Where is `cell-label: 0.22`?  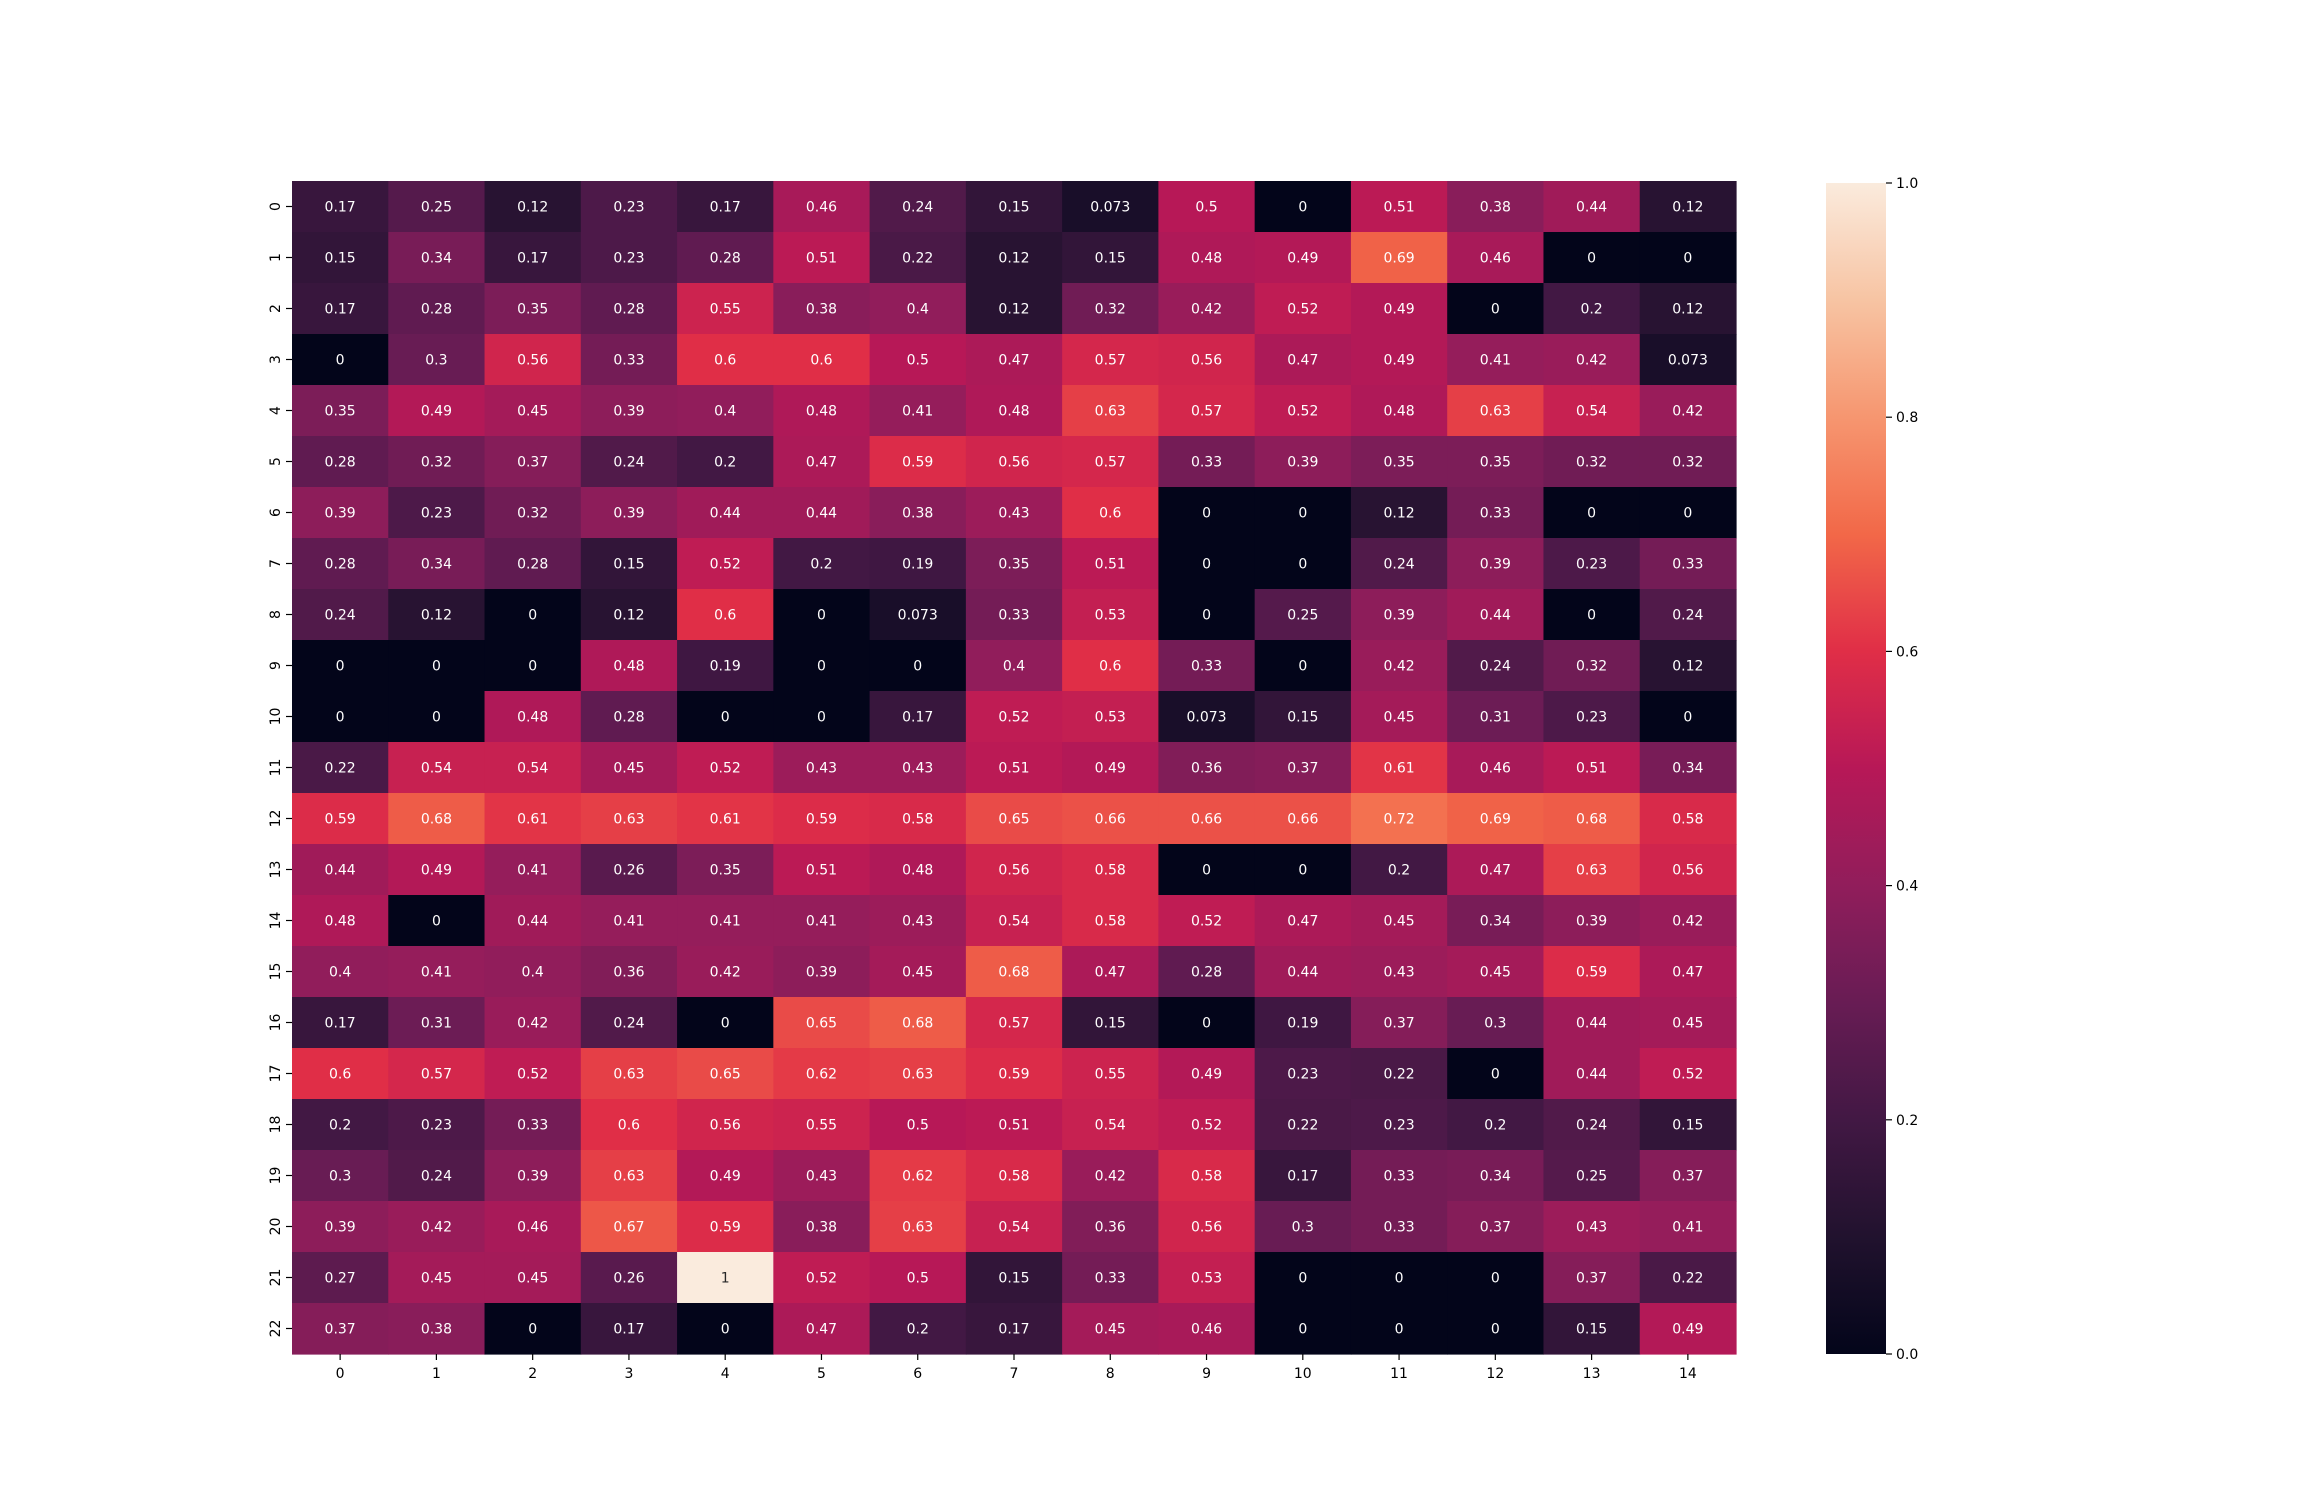
cell-label: 0.22 is located at coordinates (340, 769).